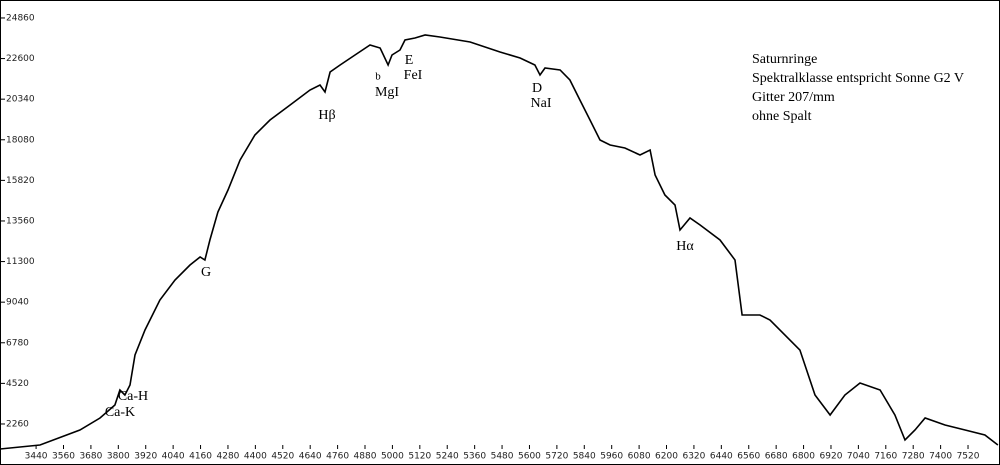 The height and width of the screenshot is (465, 1000). I want to click on x-tick-label: 3560, so click(63, 457).